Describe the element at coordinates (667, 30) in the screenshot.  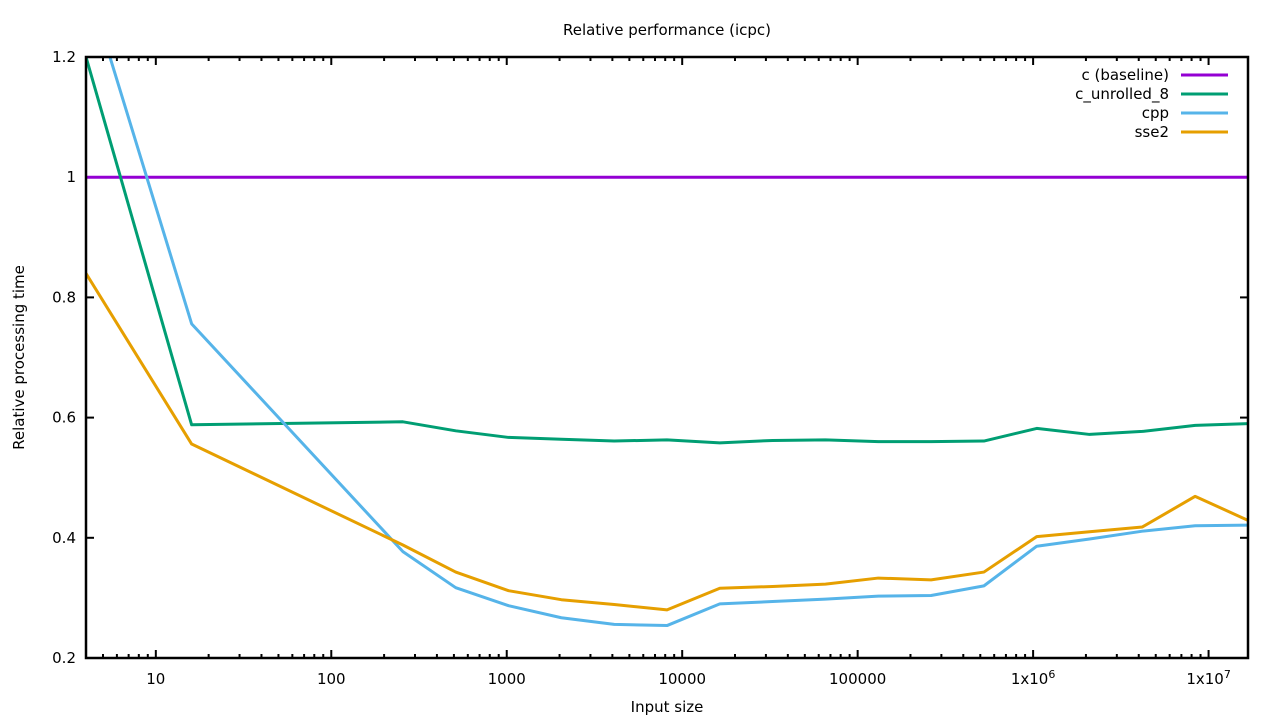
I see `chart-title: Relative performance (icpc)` at that location.